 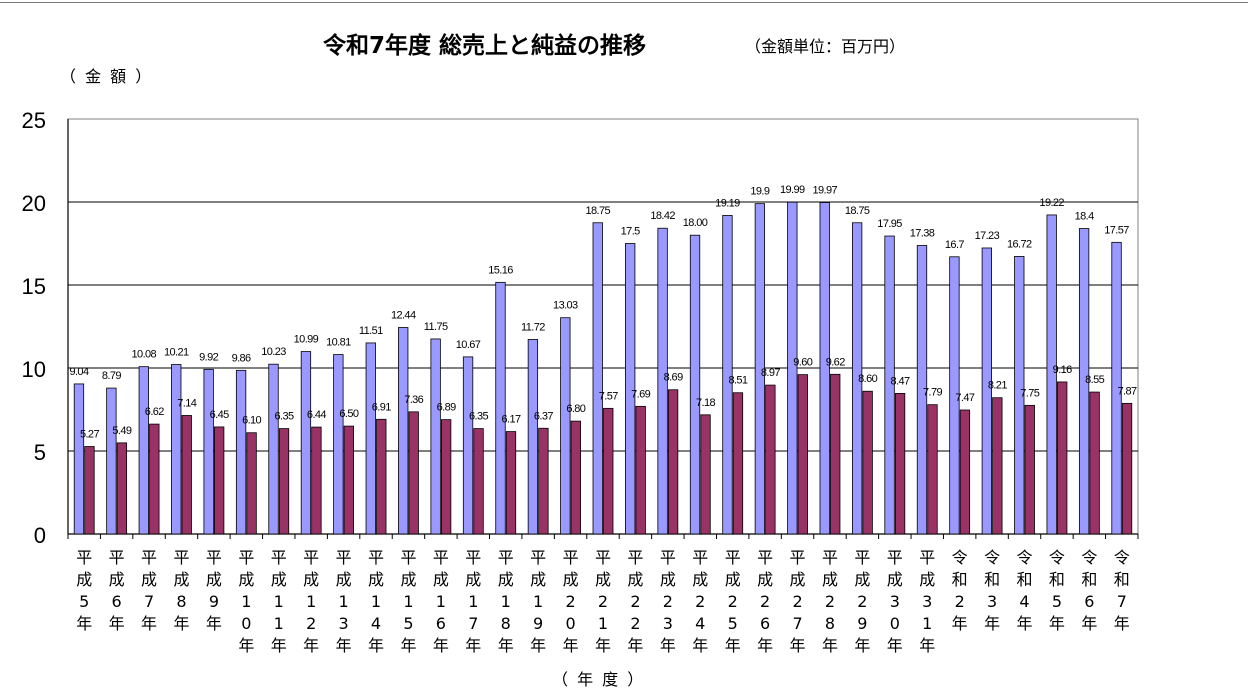 I want to click on profit-data-label: 7.47, so click(x=964, y=398).